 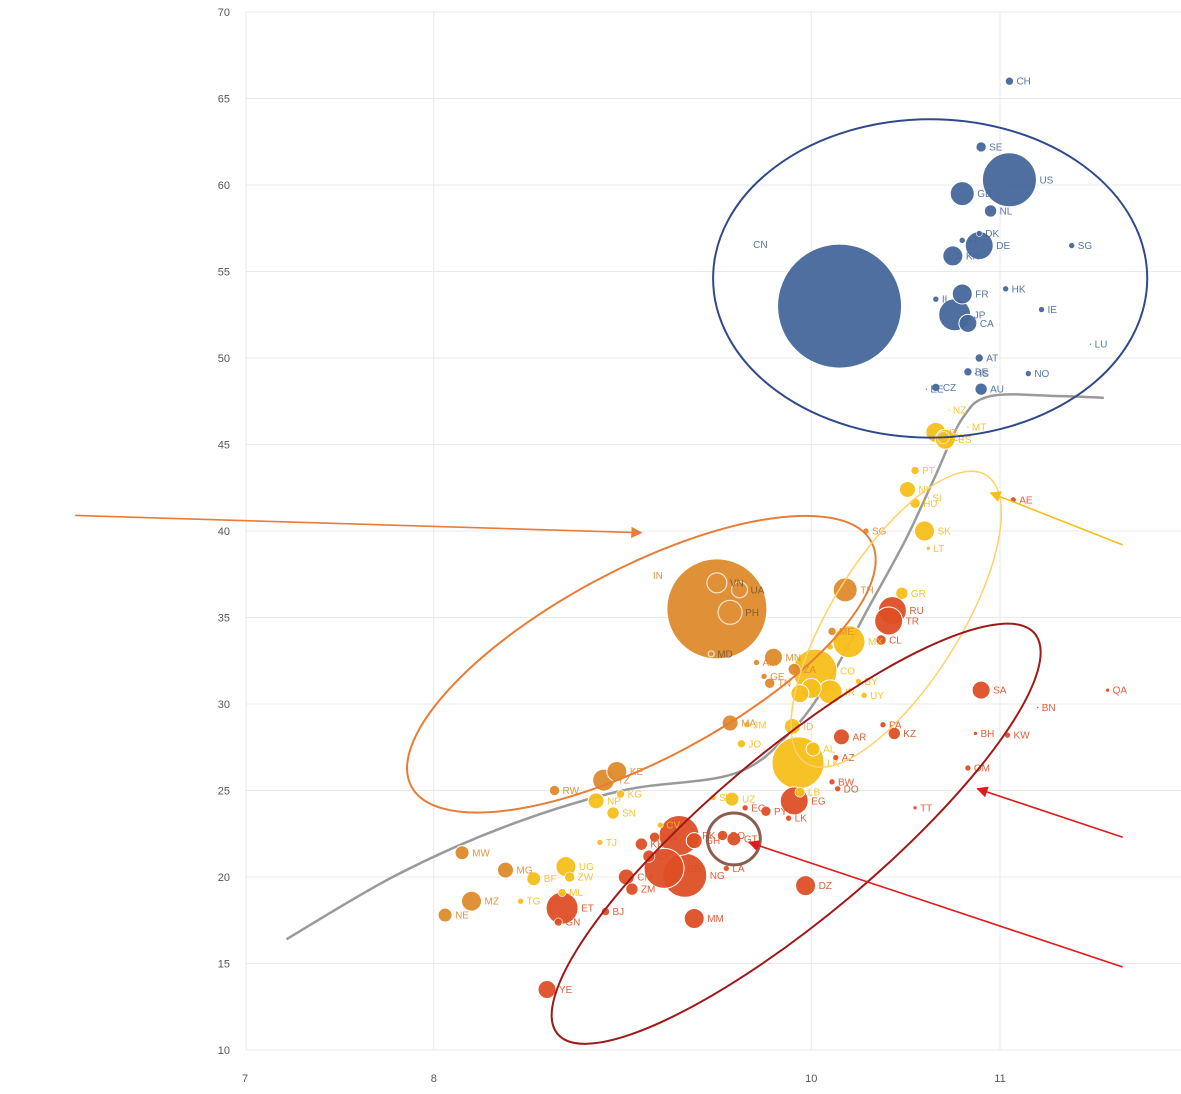 What do you see at coordinates (462, 916) in the screenshot?
I see `point-label: NE` at bounding box center [462, 916].